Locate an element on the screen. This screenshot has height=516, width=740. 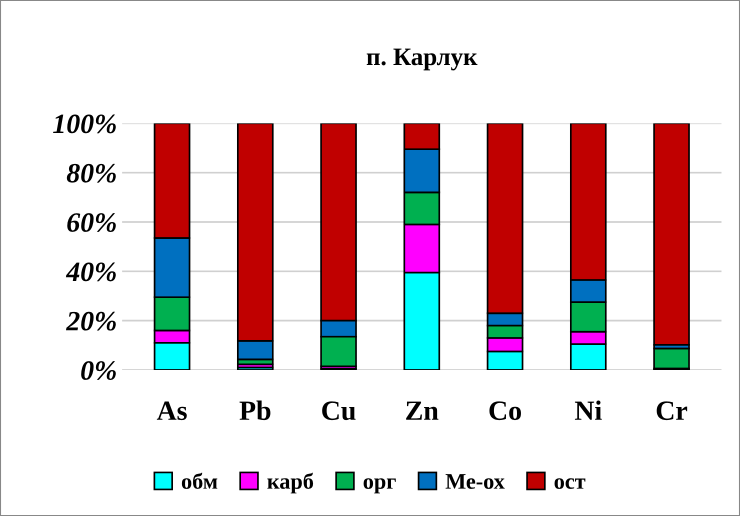
x-tick-label: Cu is located at coordinates (339, 410).